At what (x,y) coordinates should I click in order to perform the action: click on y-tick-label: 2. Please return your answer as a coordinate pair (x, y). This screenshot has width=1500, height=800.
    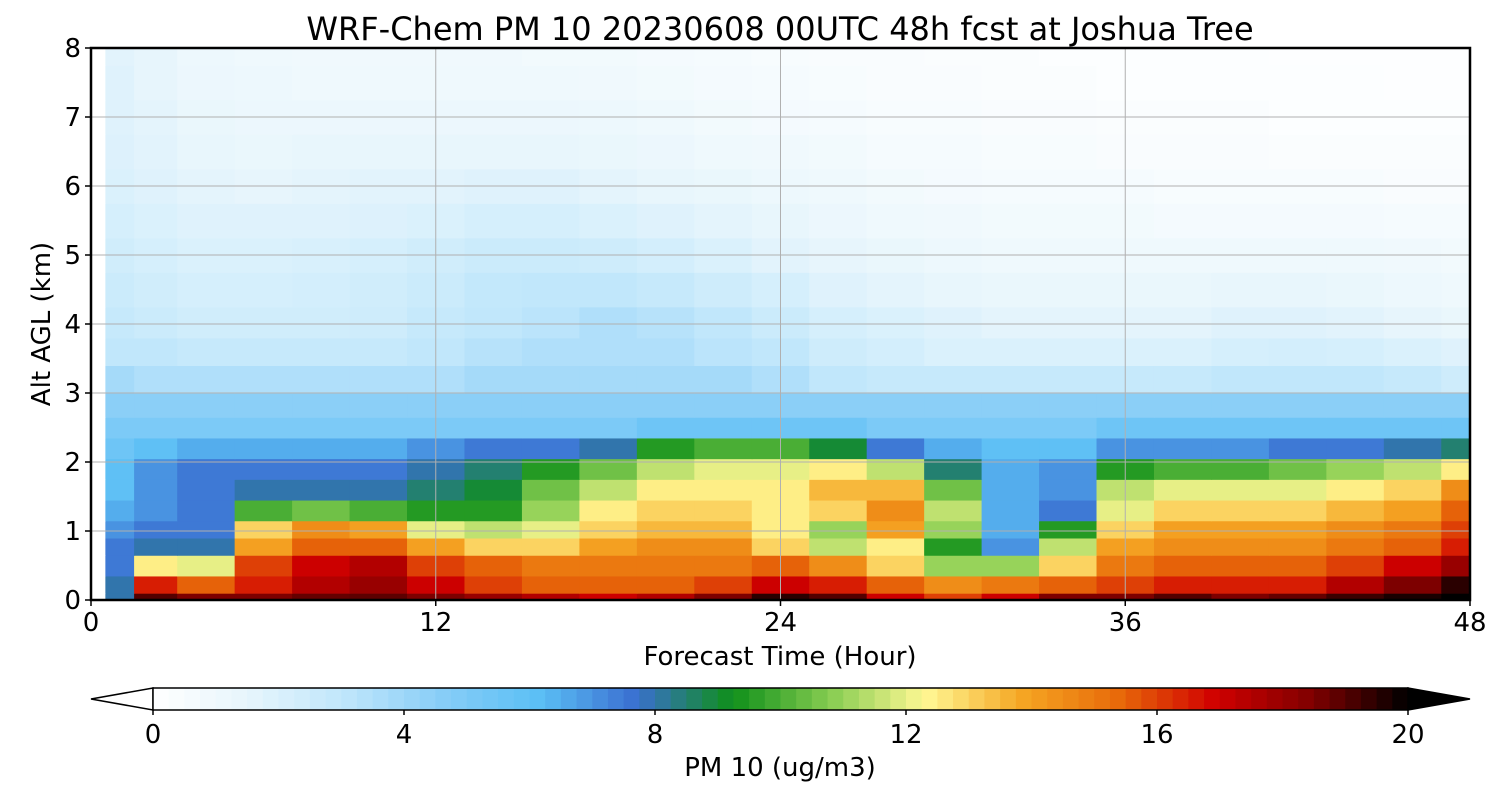
    Looking at the image, I should click on (72, 463).